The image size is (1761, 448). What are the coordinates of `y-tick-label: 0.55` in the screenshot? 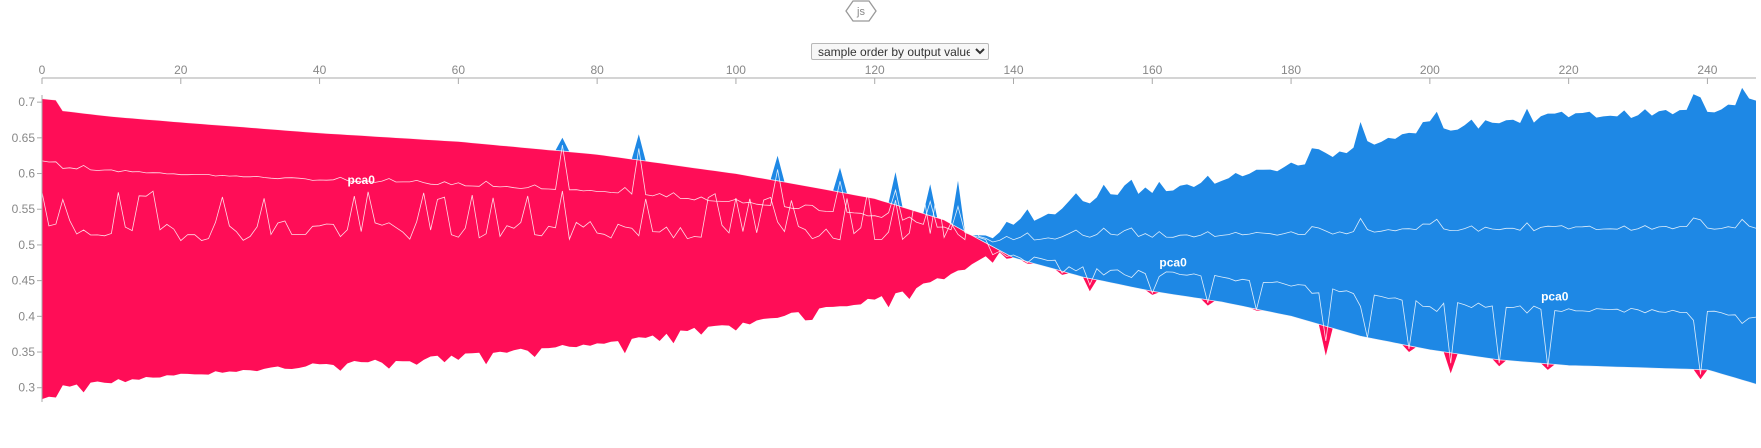 It's located at (24, 209).